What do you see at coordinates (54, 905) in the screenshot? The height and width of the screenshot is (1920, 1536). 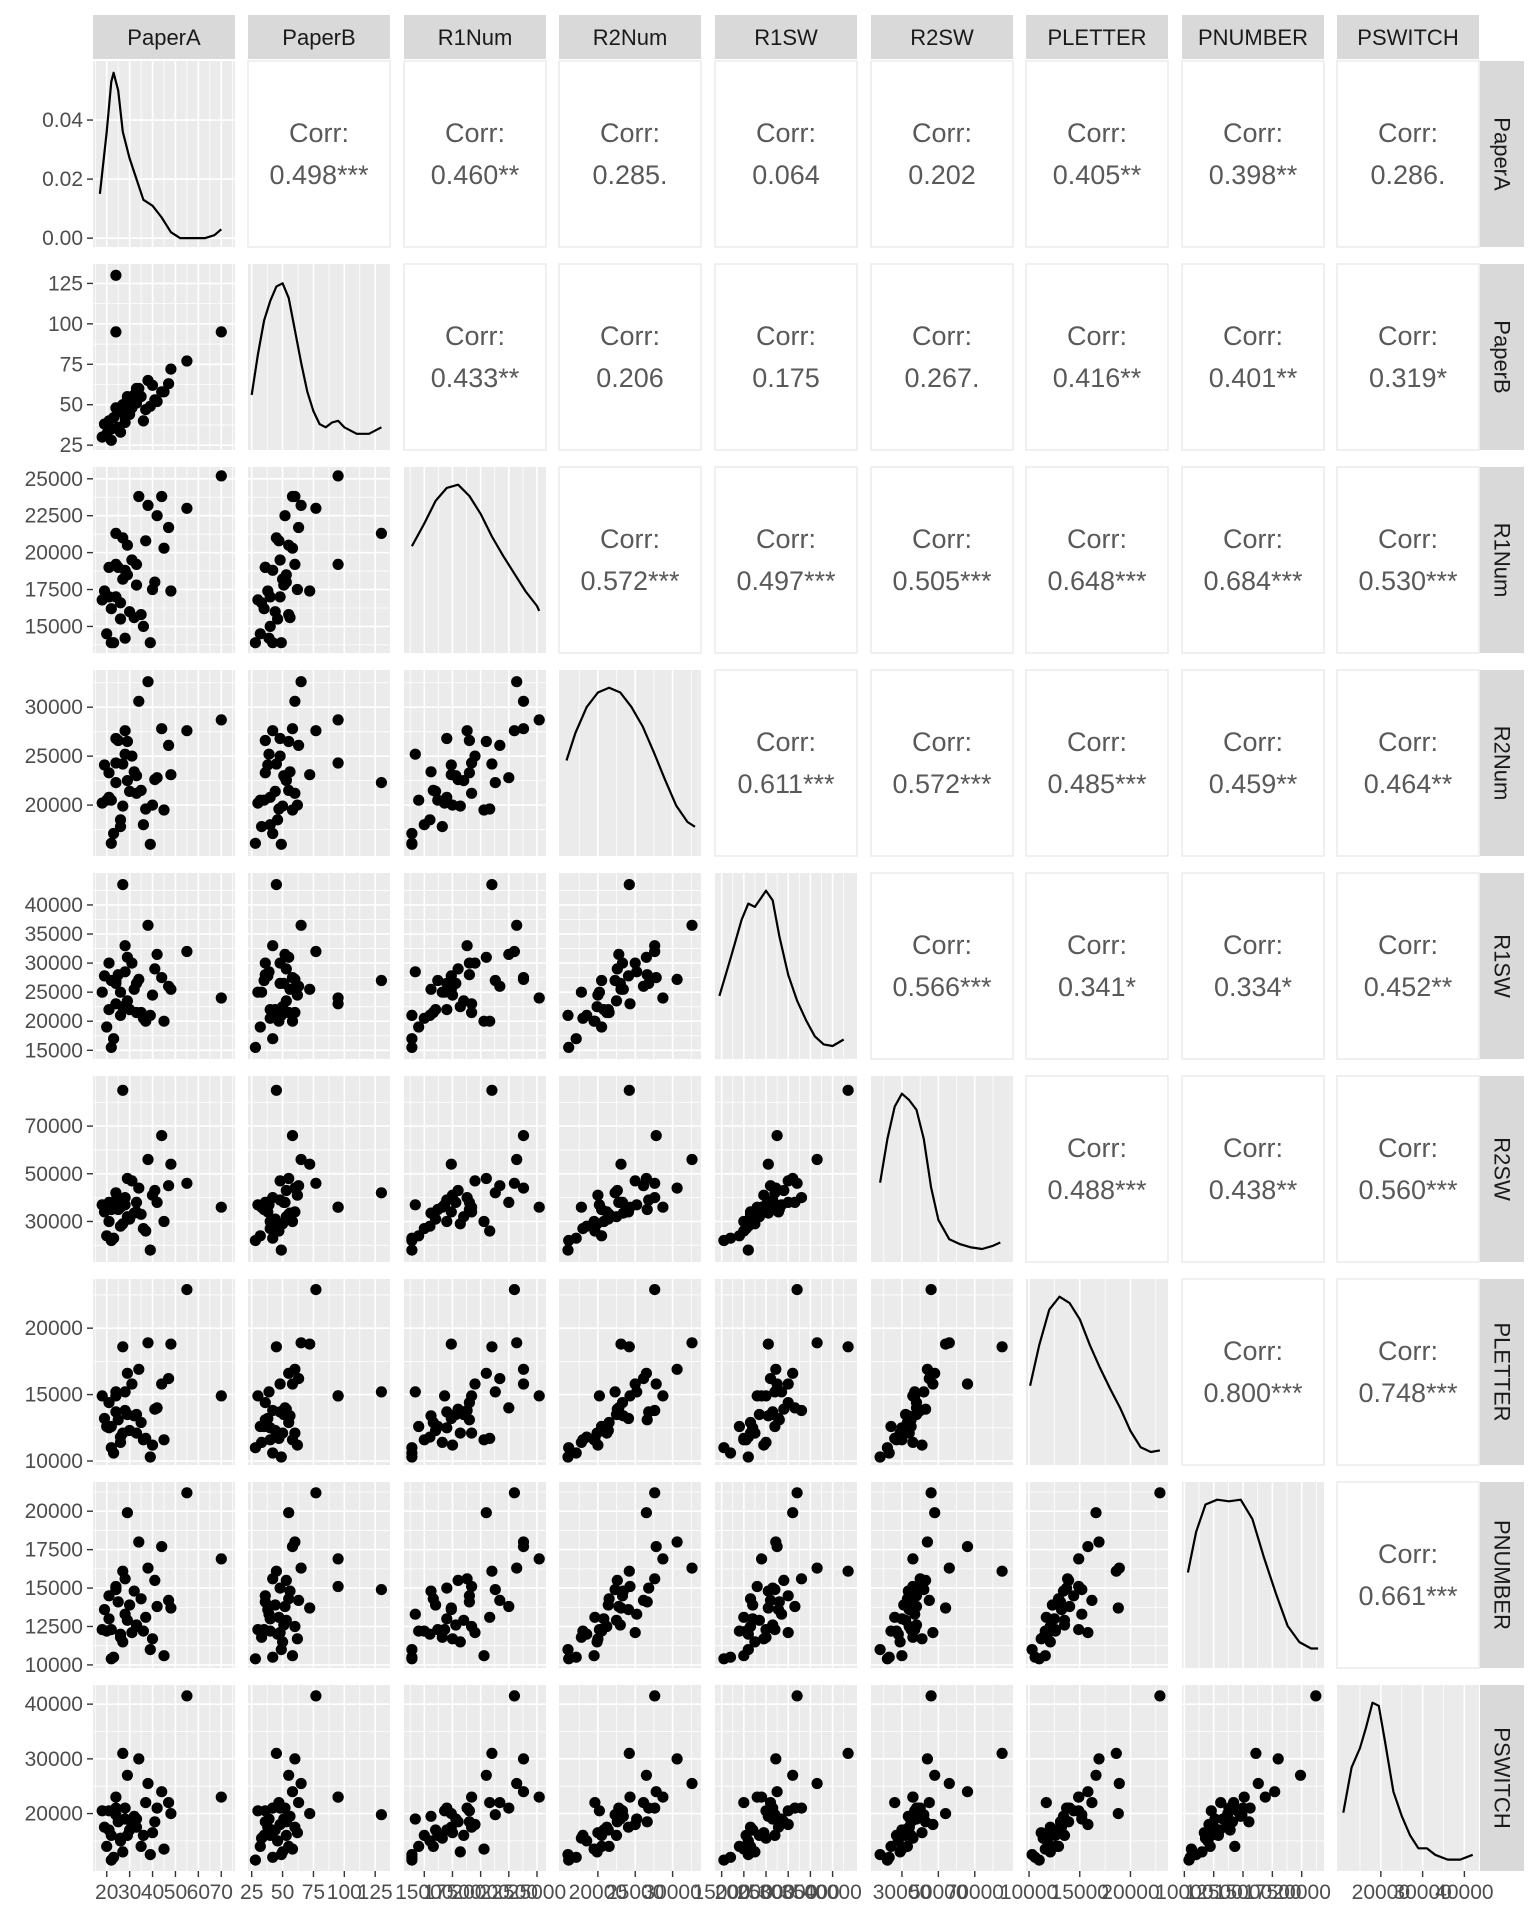 I see `y-tick-label: 40000` at bounding box center [54, 905].